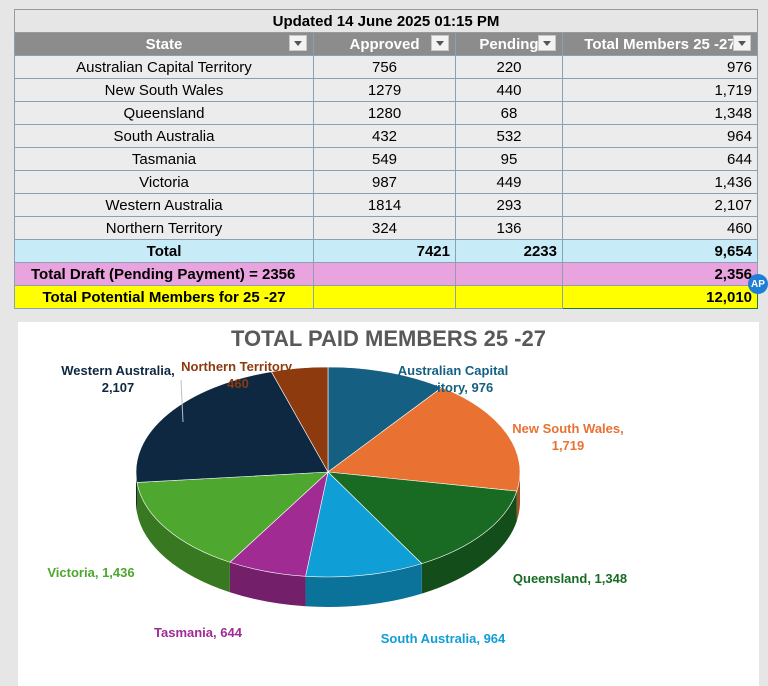 This screenshot has height=686, width=768. Describe the element at coordinates (509, 228) in the screenshot. I see `pending-cell: 136` at that location.